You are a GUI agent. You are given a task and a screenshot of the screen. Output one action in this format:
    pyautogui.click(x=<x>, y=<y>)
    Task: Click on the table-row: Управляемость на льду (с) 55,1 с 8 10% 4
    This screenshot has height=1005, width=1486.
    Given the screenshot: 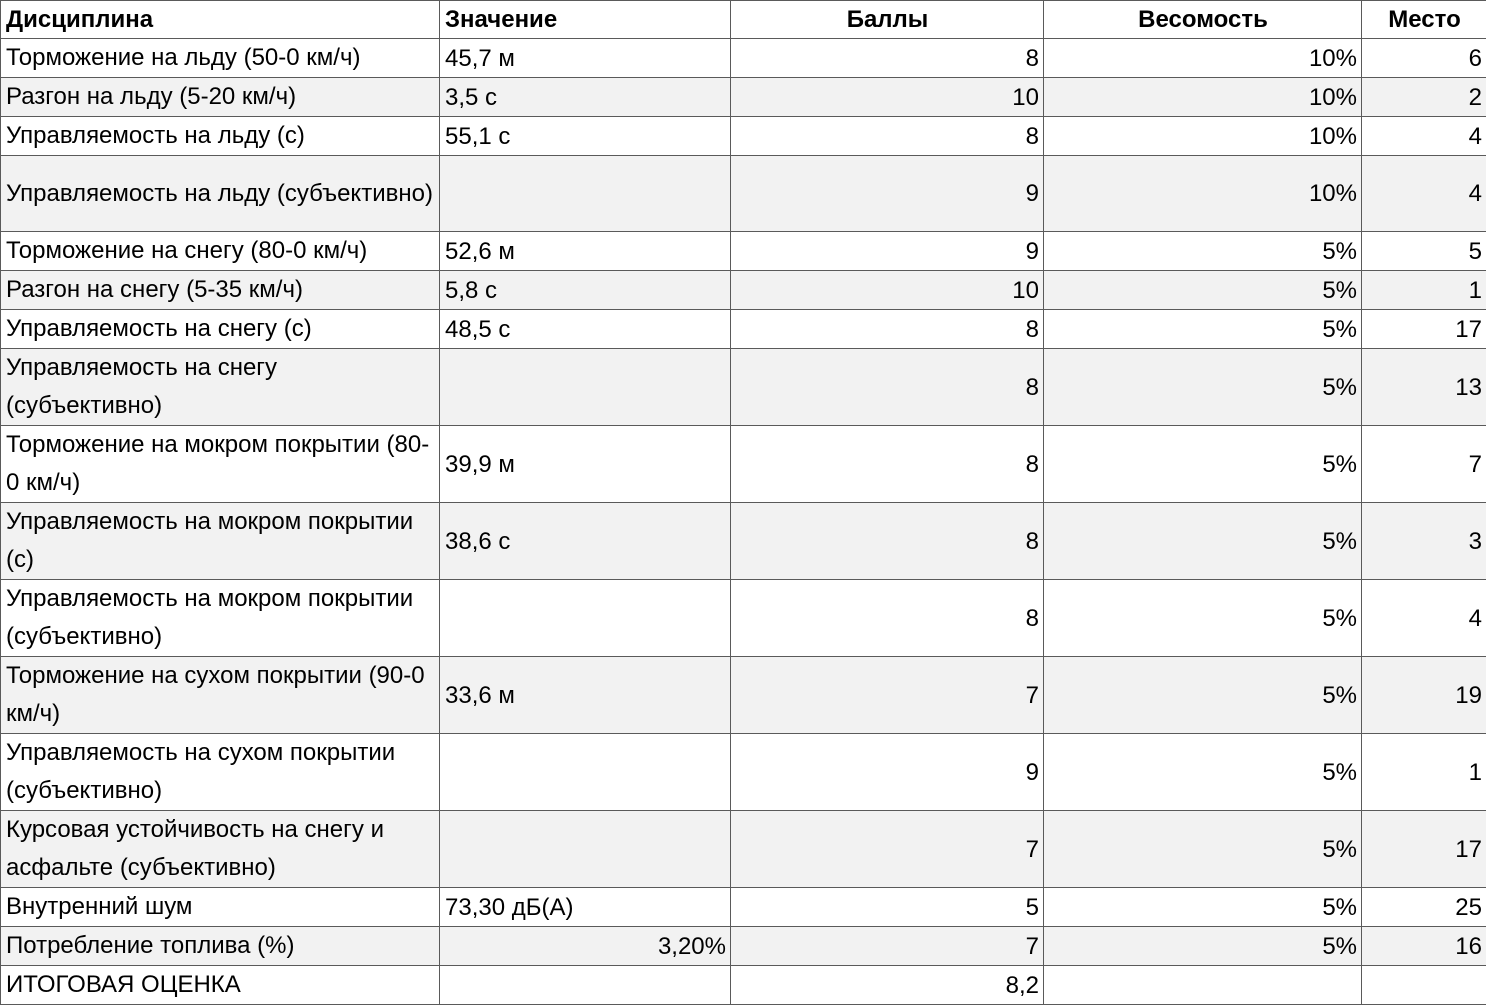 What is the action you would take?
    pyautogui.click(x=743, y=136)
    